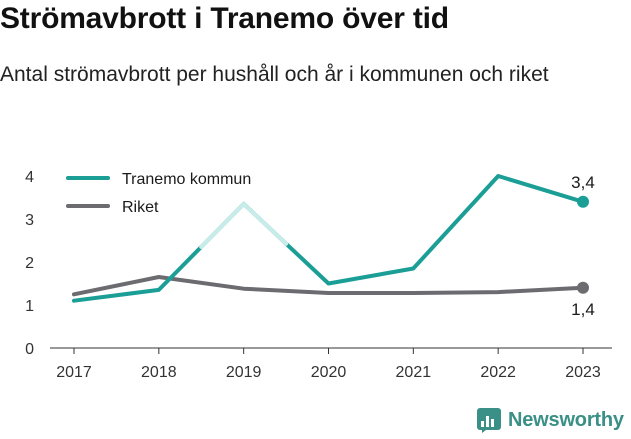 Image resolution: width=631 pixels, height=439 pixels. What do you see at coordinates (489, 420) in the screenshot?
I see `newsworthy-logo-icon` at bounding box center [489, 420].